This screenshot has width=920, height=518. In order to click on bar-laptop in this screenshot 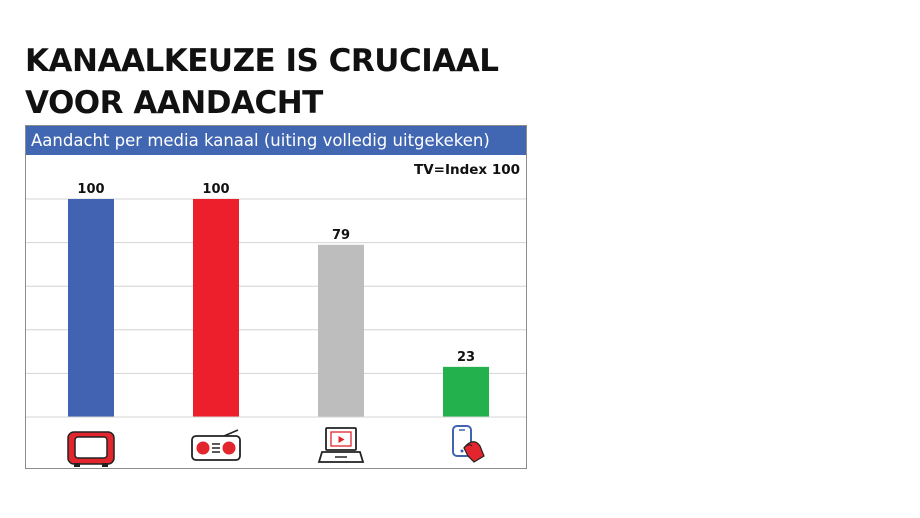, I will do `click(341, 330)`.